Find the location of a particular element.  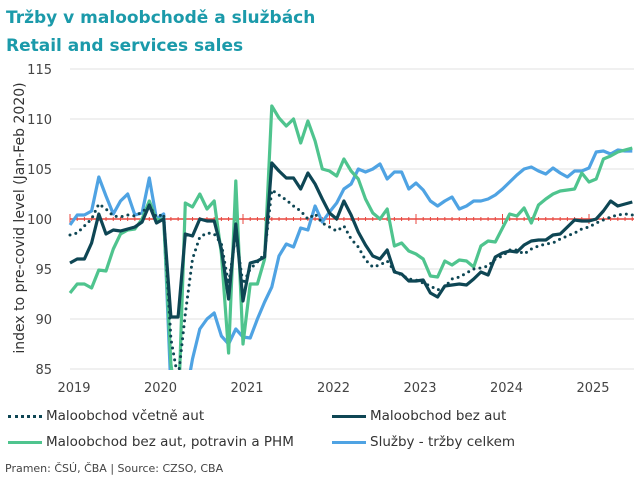

legend-label: Služby - tržby celkem is located at coordinates (443, 442).